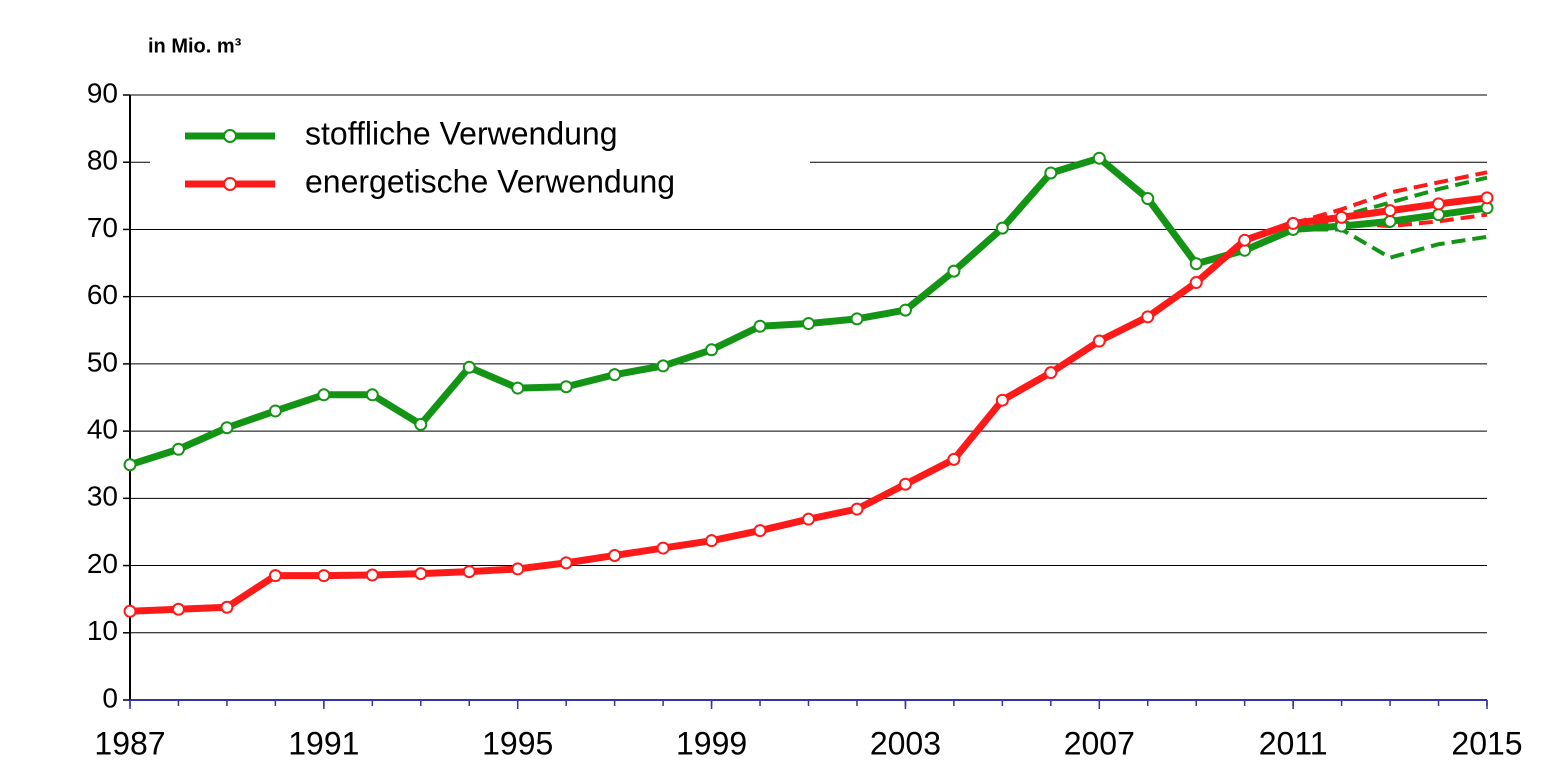  What do you see at coordinates (461, 133) in the screenshot?
I see `legend-label: stoffliche Verwendung` at bounding box center [461, 133].